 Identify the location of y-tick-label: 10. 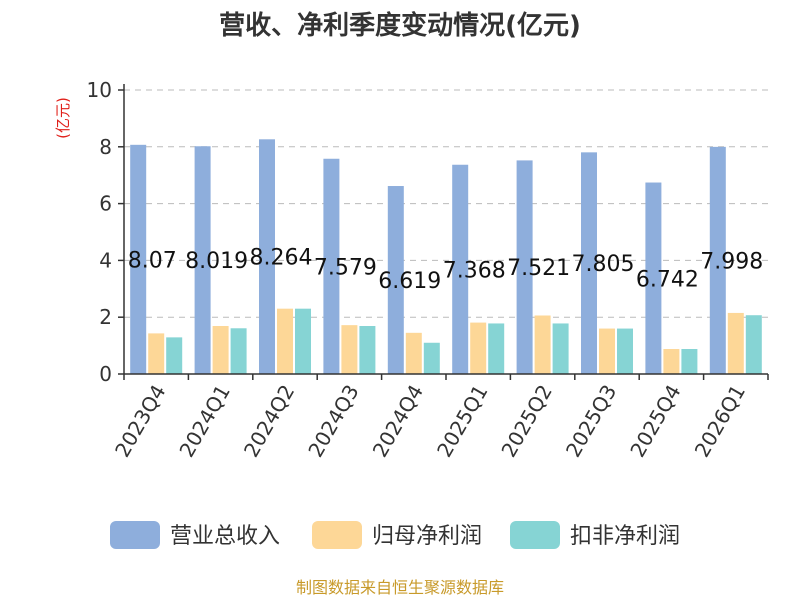
(99, 90).